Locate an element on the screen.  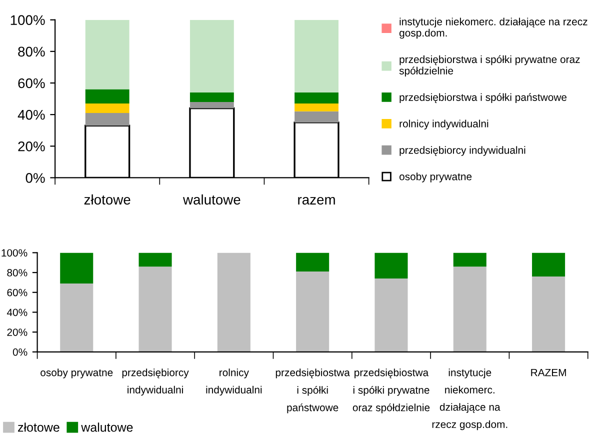
x-tick-label: złotowe is located at coordinates (107, 199).